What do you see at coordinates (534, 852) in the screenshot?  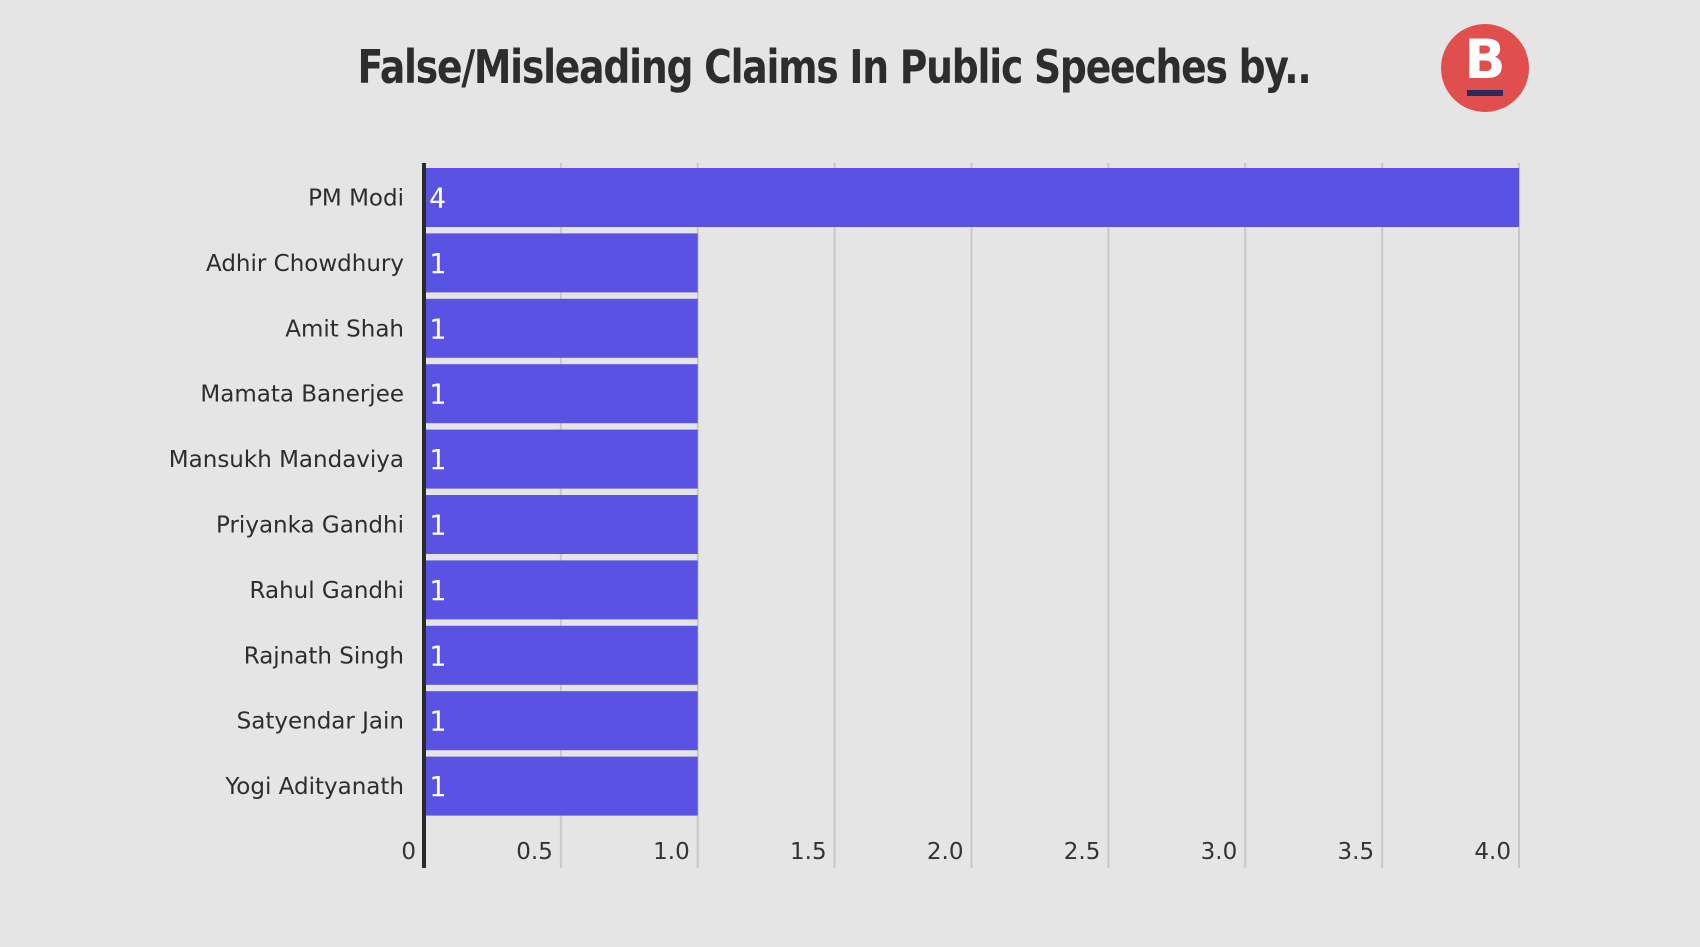 I see `x-tick-label: 0.5` at bounding box center [534, 852].